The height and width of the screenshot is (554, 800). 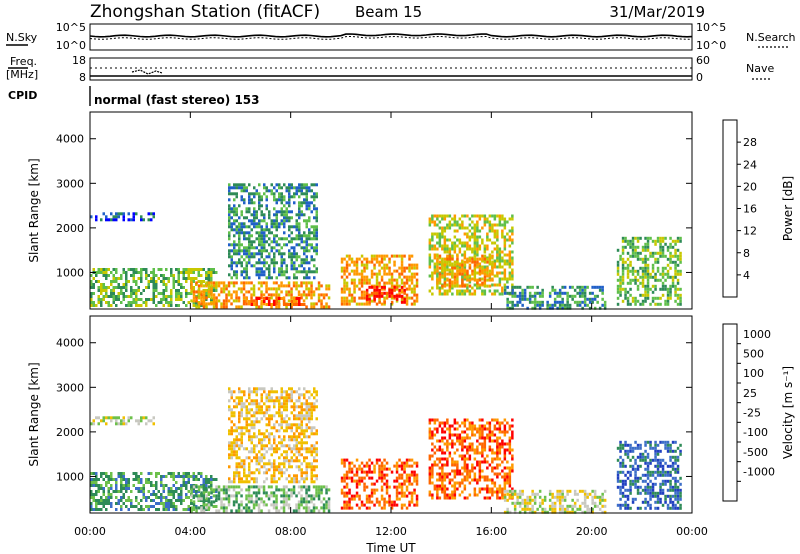 What do you see at coordinates (391, 35) in the screenshot?
I see `noise-sky-trace` at bounding box center [391, 35].